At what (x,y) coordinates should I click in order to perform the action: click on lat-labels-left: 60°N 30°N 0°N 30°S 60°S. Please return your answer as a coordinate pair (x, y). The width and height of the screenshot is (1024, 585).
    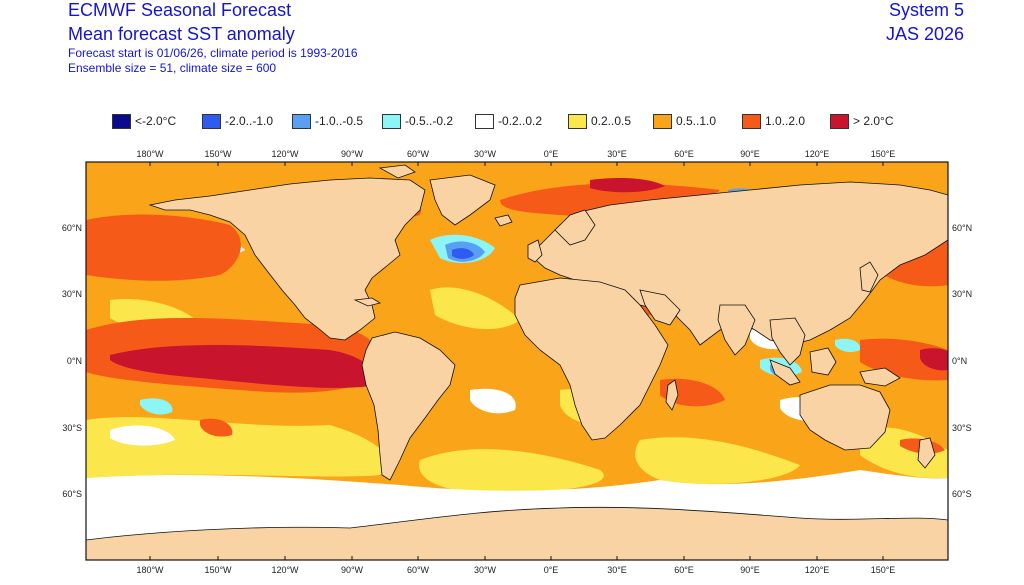
    Looking at the image, I should click on (72, 361).